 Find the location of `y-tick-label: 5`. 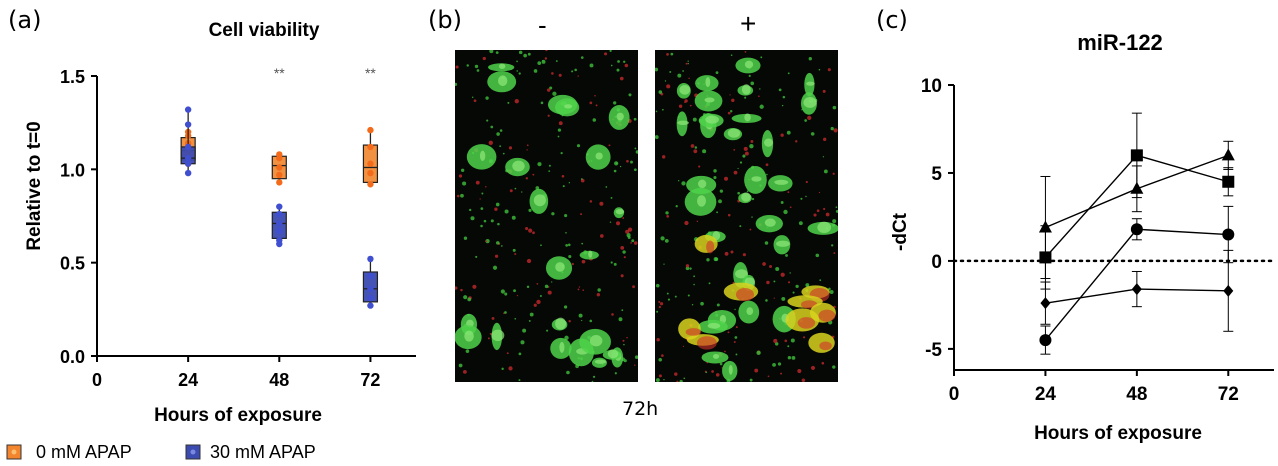

y-tick-label: 5 is located at coordinates (936, 174).